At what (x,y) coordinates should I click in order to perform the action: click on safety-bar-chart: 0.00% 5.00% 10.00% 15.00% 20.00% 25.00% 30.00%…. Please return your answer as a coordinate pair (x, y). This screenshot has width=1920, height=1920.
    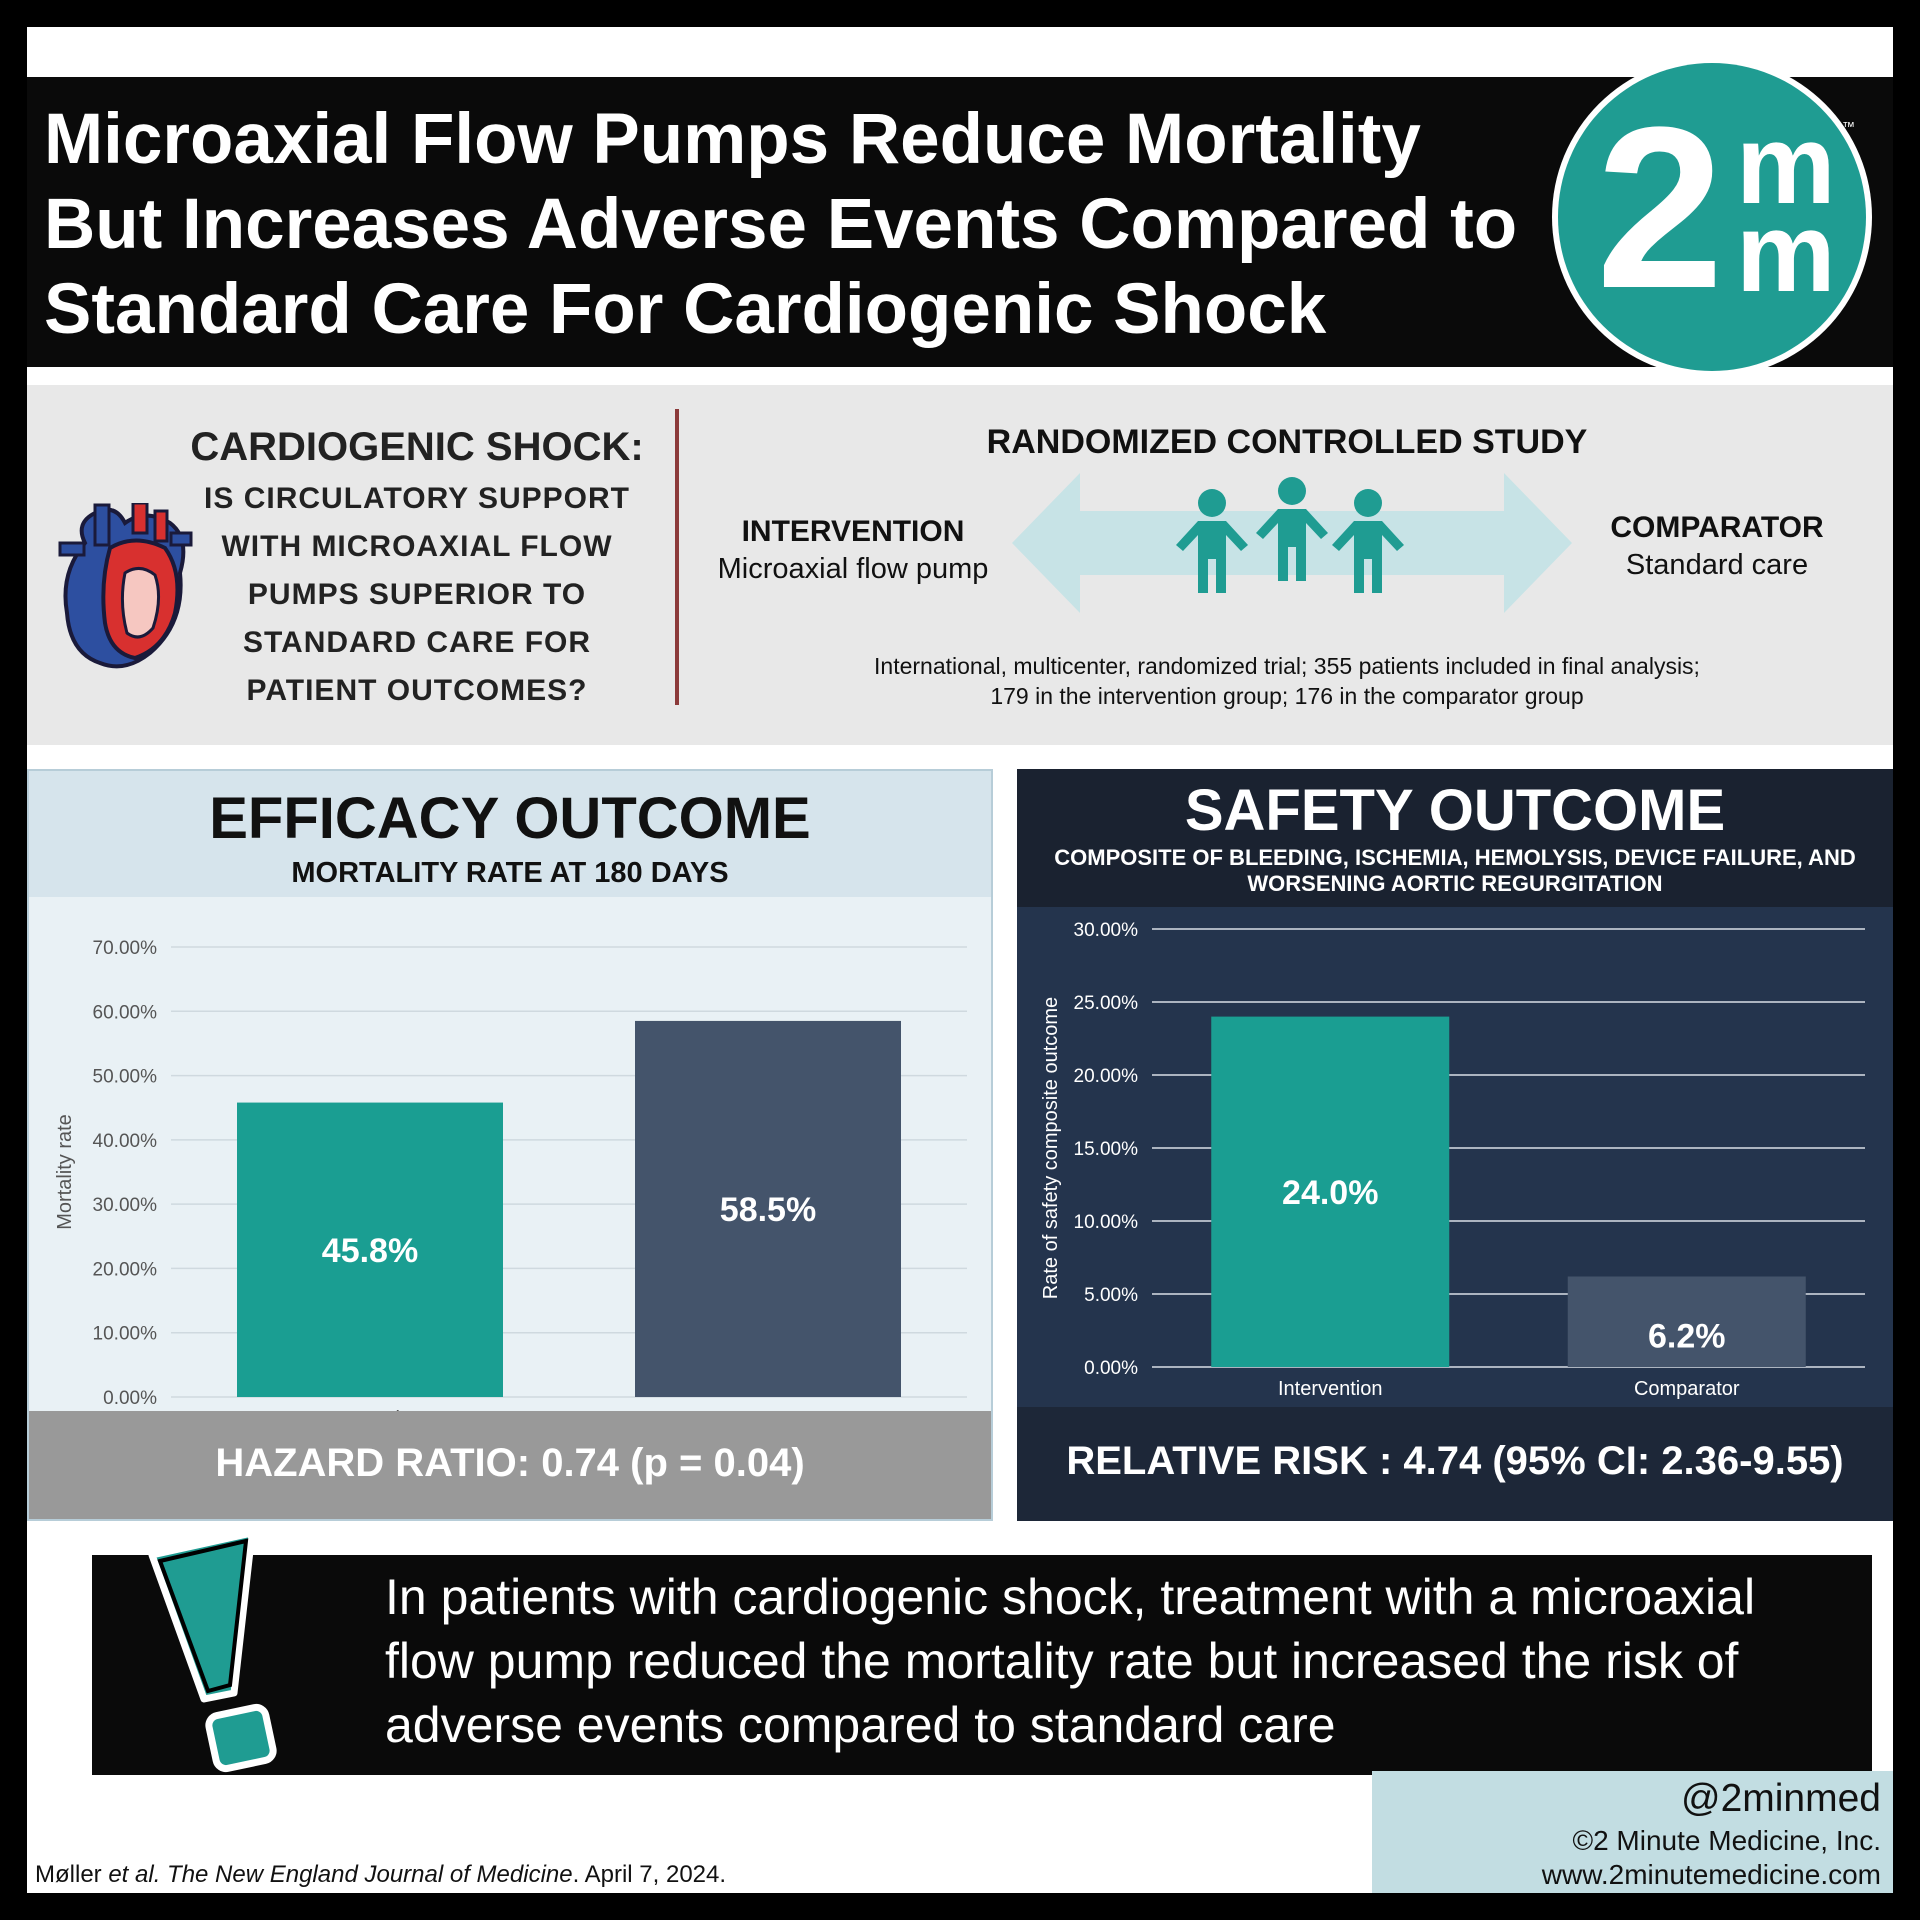
    Looking at the image, I should click on (1455, 1157).